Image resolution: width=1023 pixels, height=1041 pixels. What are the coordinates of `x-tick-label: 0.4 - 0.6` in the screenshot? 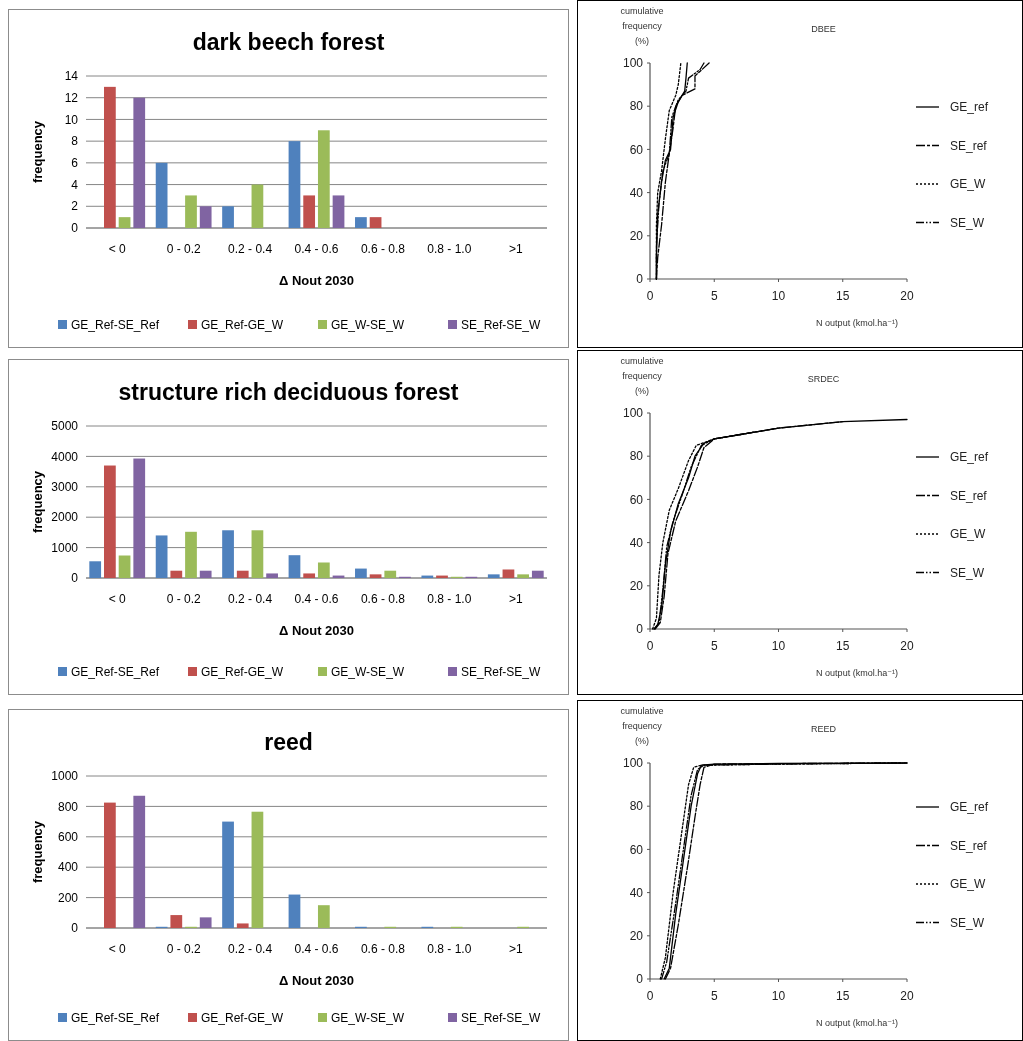 It's located at (316, 949).